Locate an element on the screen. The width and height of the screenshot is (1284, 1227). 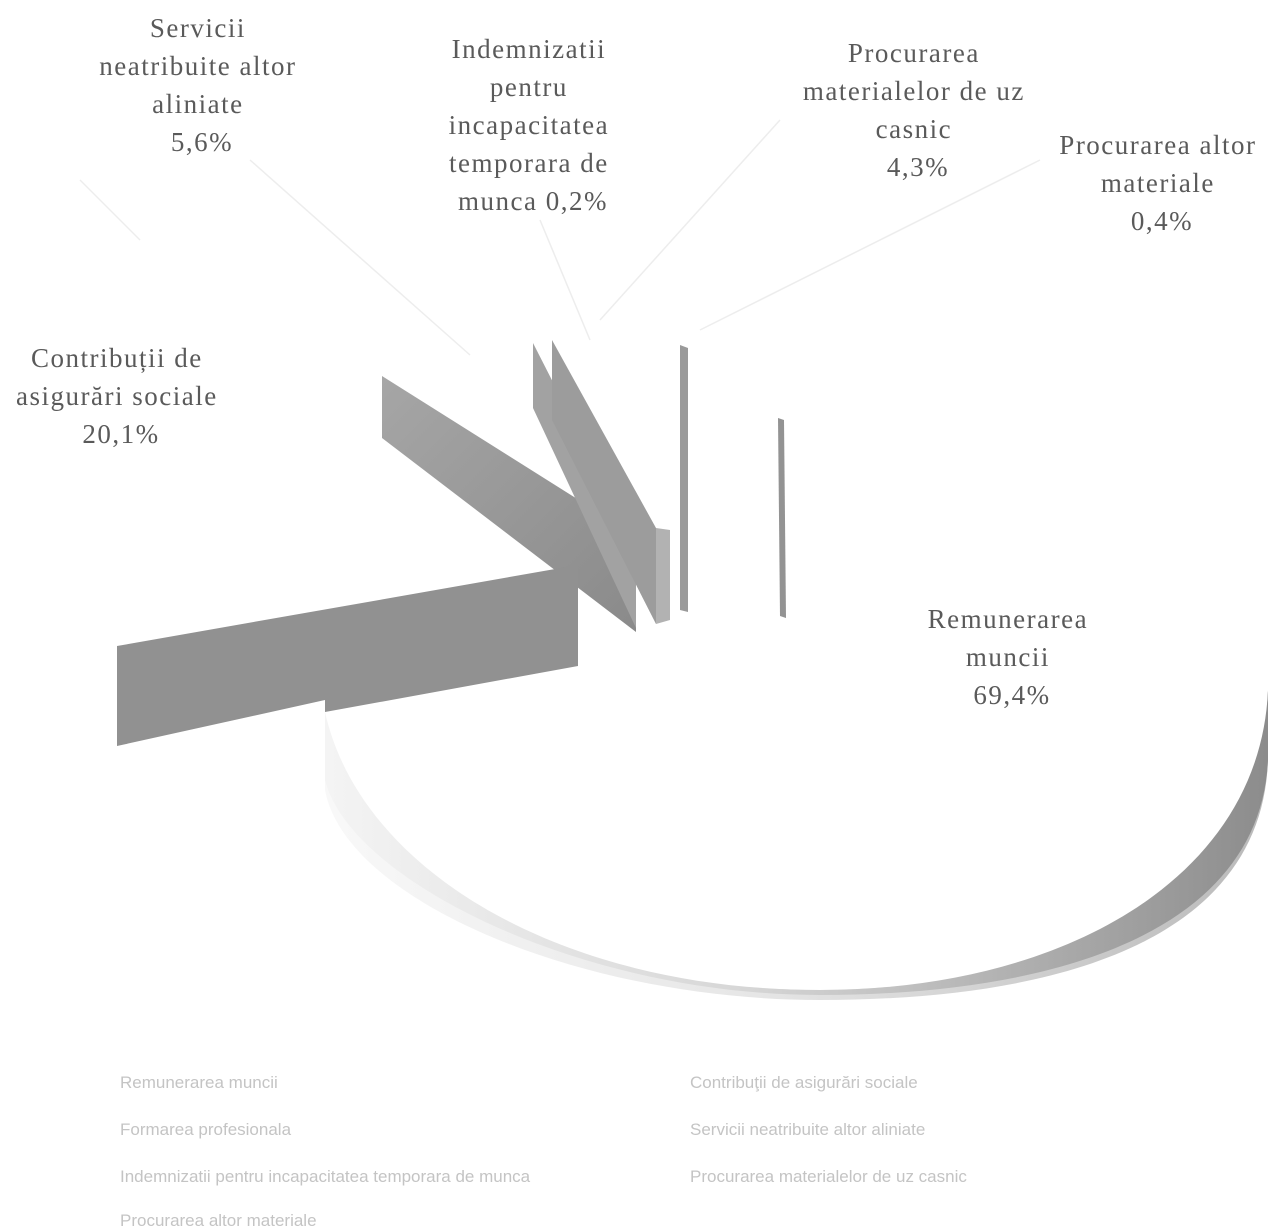
slice-contributii is located at coordinates (372, 560).